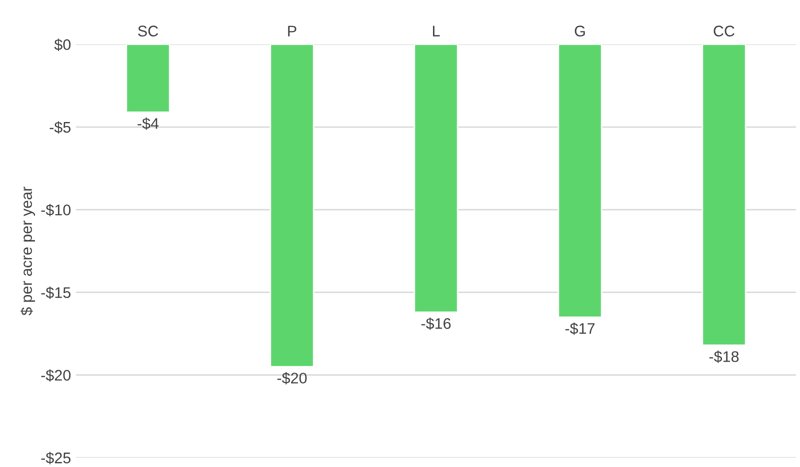  Describe the element at coordinates (55, 458) in the screenshot. I see `y-tick-label: -$25` at that location.